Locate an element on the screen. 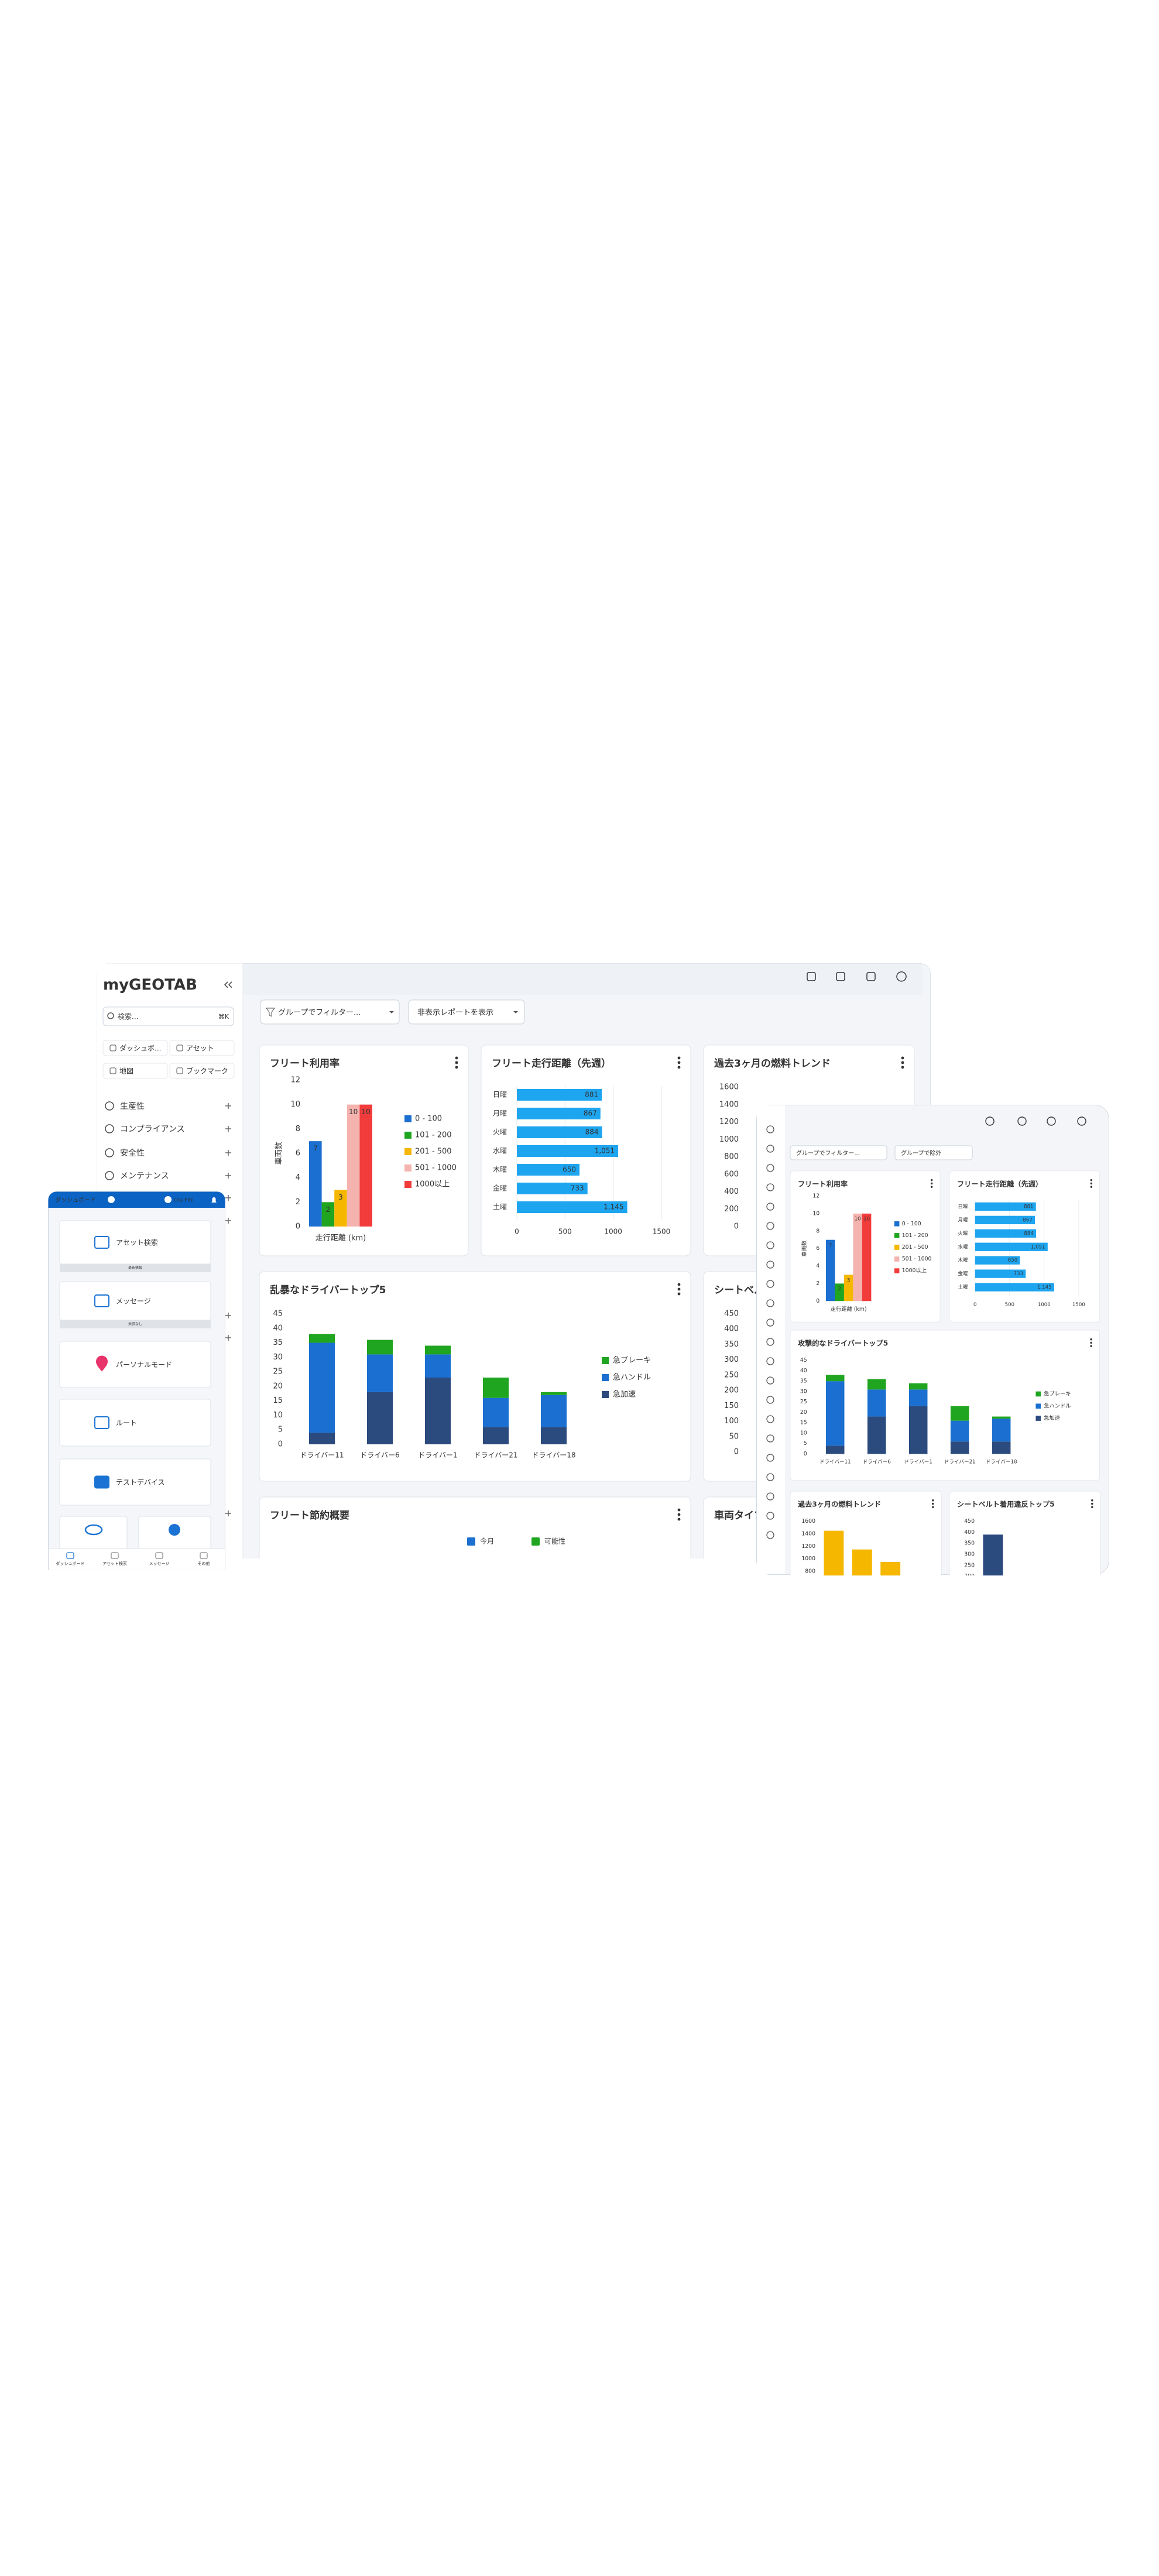  y-tick-label: 12 is located at coordinates (295, 1080).